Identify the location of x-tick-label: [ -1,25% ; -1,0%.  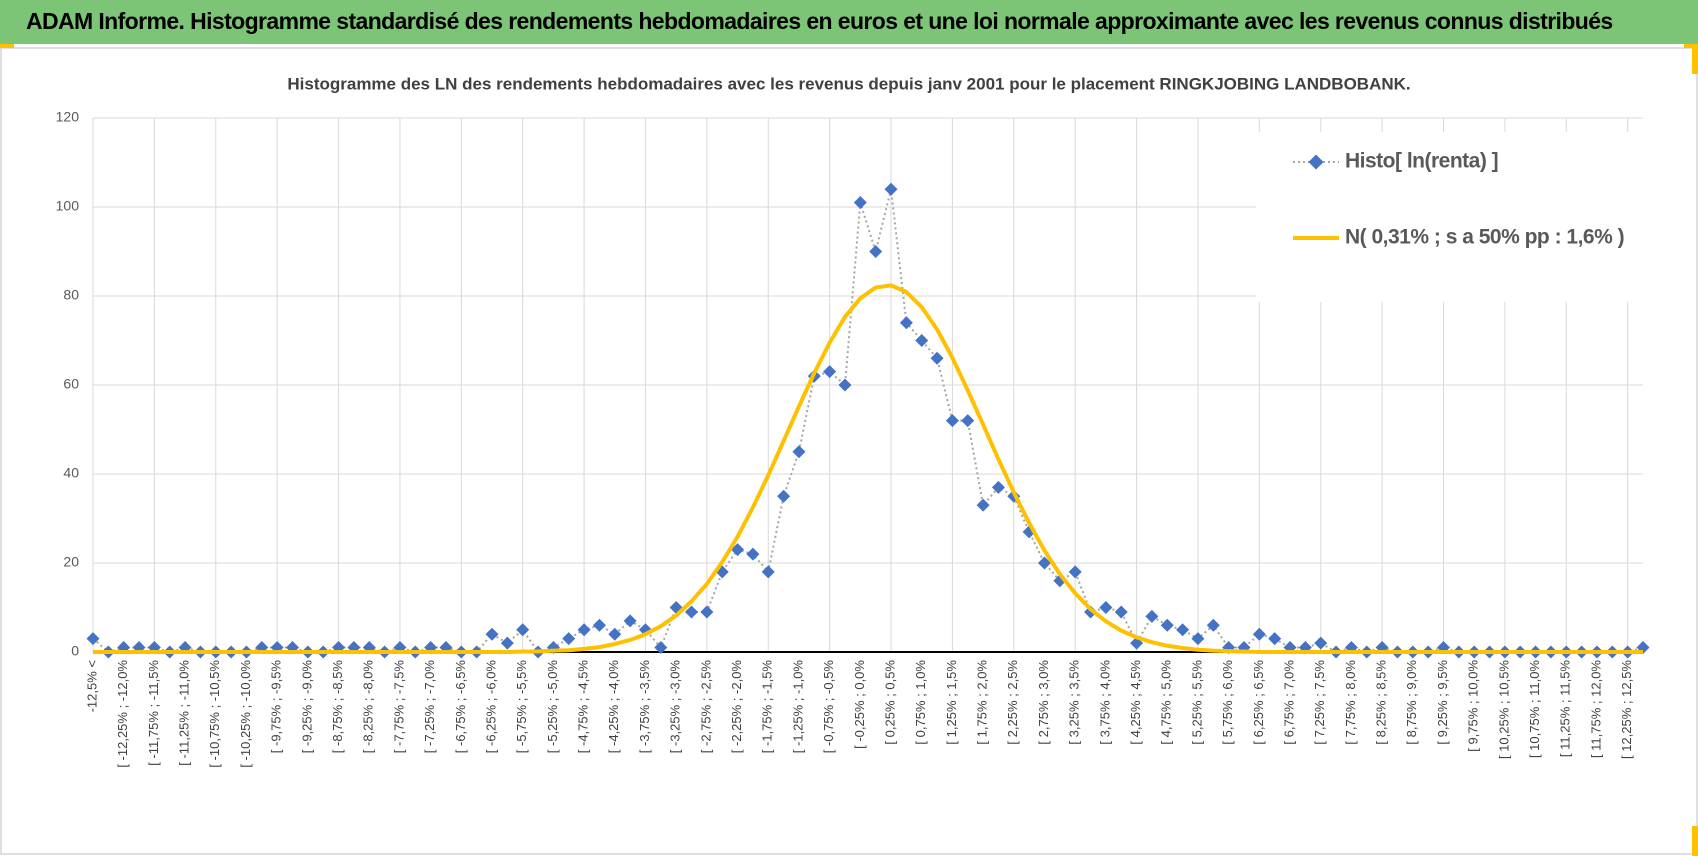
(797, 707).